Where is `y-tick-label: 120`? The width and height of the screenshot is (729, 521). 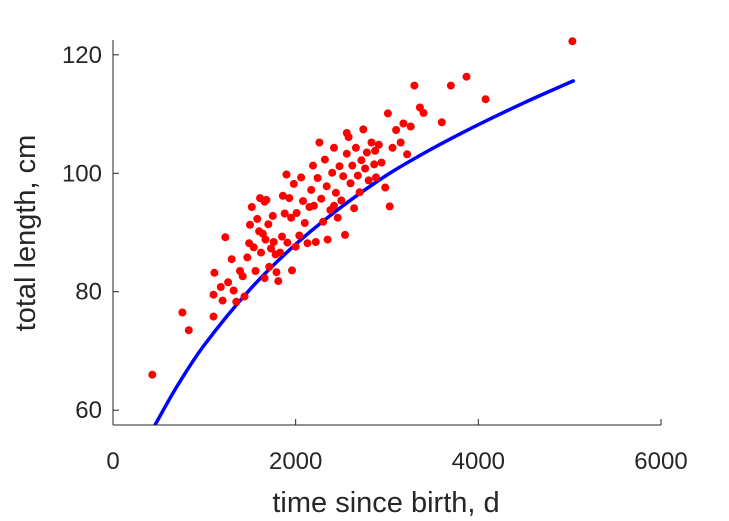 y-tick-label: 120 is located at coordinates (82, 55).